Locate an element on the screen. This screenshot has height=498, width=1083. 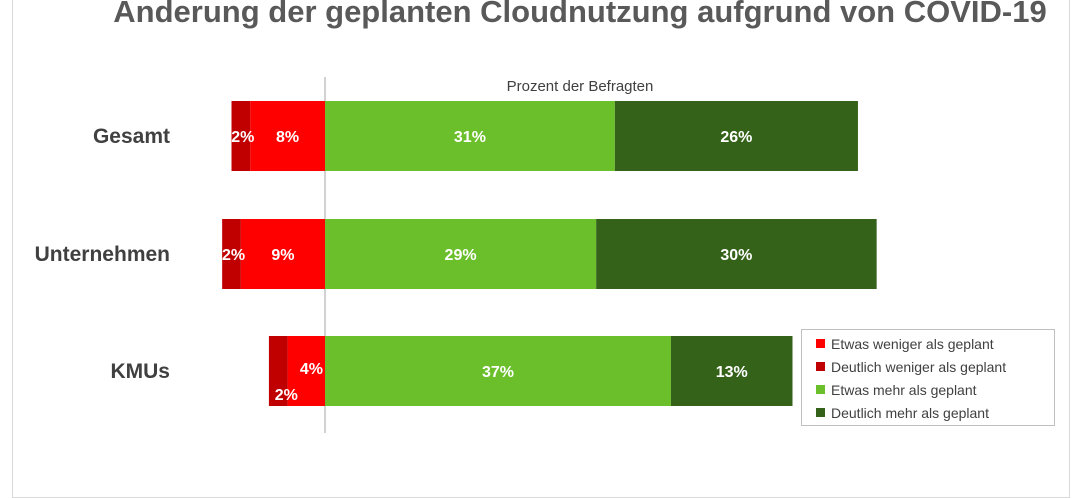
label-etwas-mehr-1: 29% is located at coordinates (461, 255).